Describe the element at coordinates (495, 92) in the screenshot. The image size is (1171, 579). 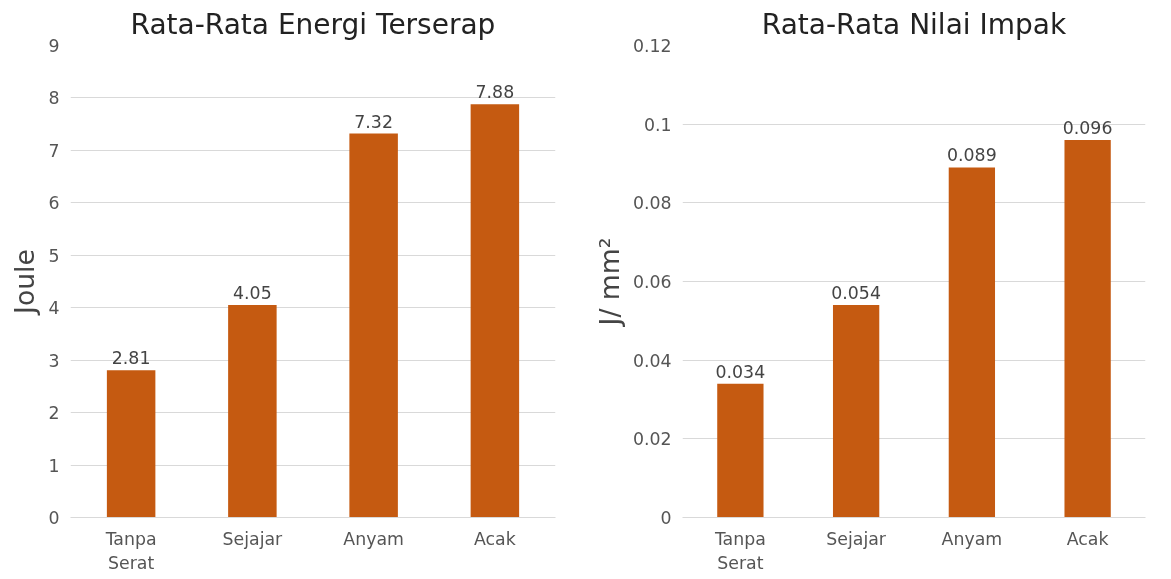
I see `data-label: 7.88` at that location.